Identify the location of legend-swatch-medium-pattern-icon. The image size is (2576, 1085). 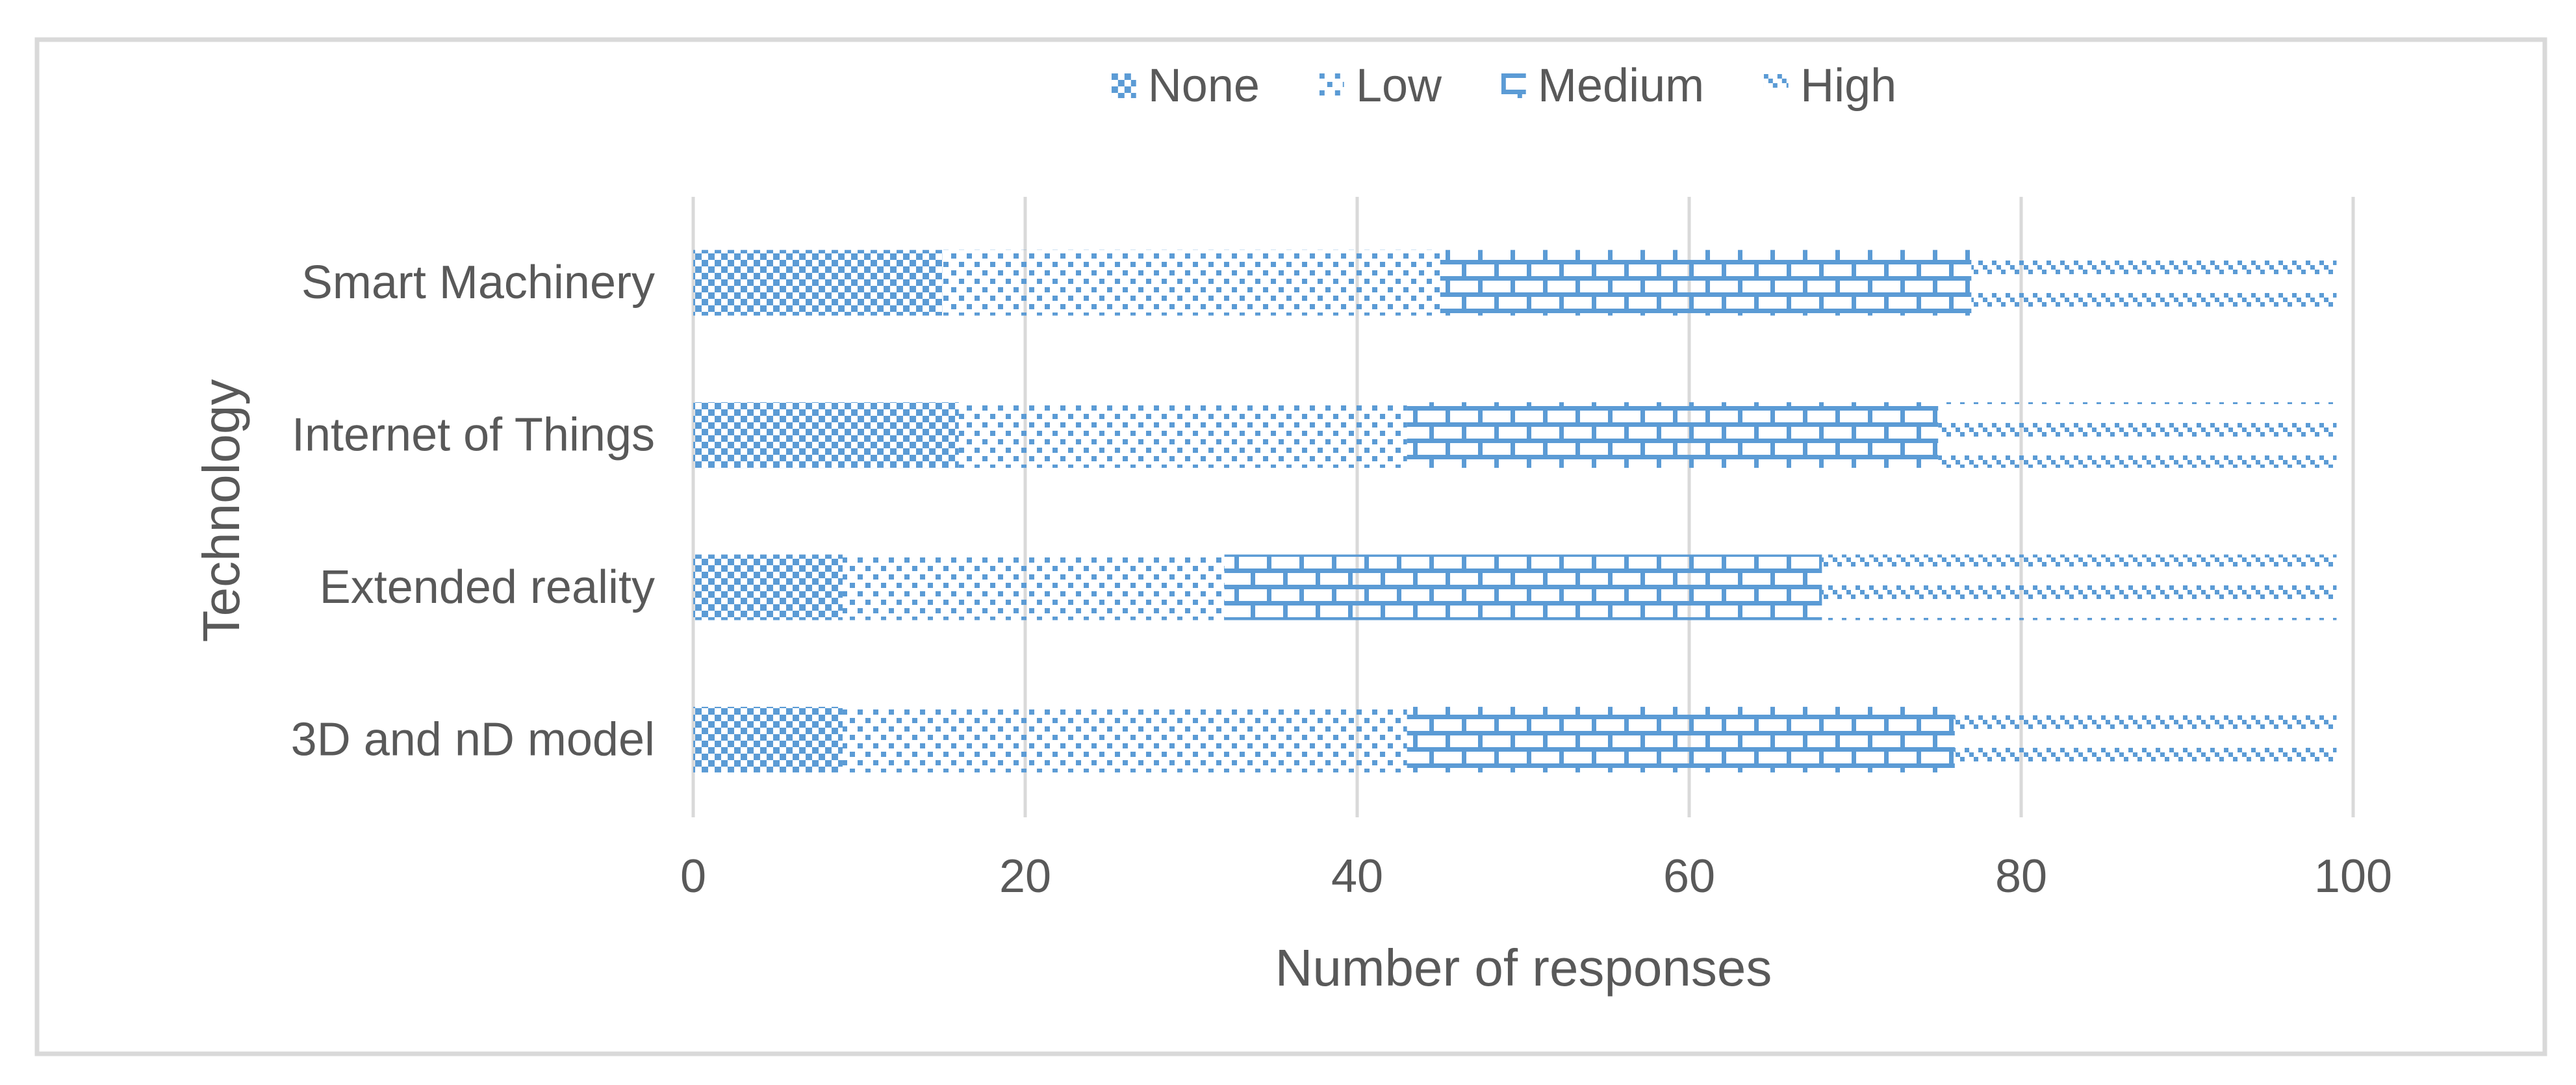
(1514, 85).